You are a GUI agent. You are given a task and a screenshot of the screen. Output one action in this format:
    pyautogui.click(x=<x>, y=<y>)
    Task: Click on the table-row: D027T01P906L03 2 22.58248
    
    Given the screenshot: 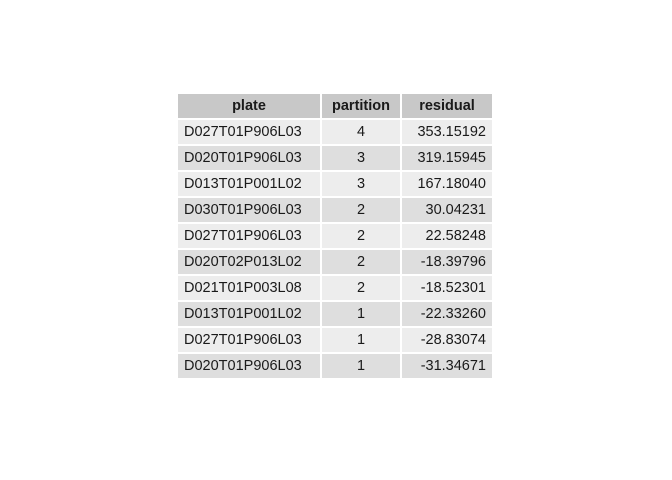 What is the action you would take?
    pyautogui.click(x=335, y=236)
    